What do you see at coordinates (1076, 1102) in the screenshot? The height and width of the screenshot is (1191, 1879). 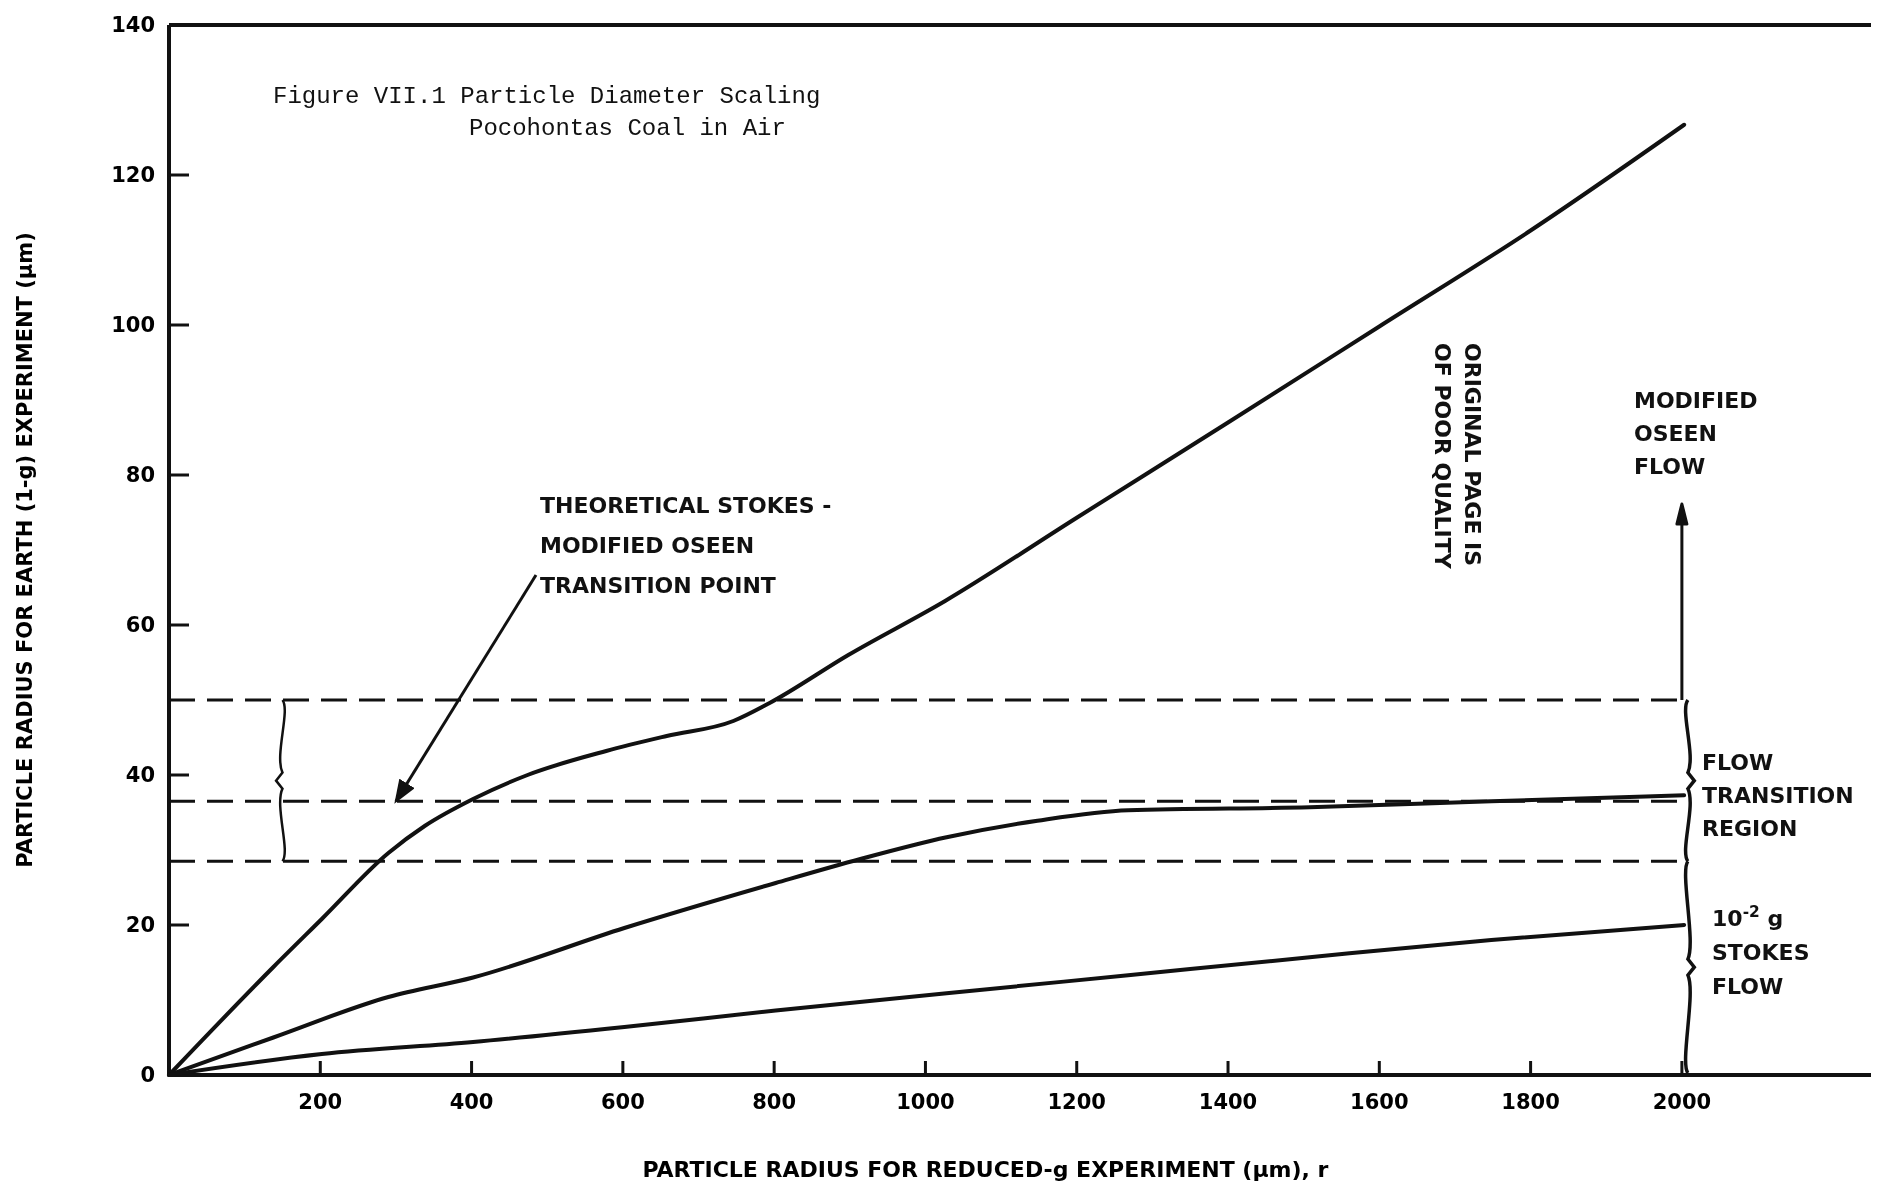 I see `x-tick-label: 1200` at bounding box center [1076, 1102].